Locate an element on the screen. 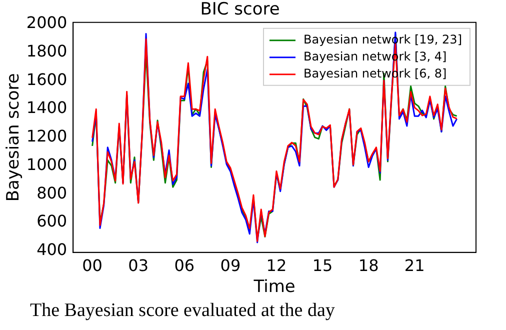 This screenshot has height=330, width=506. y-tick-label: 800 is located at coordinates (52, 192).